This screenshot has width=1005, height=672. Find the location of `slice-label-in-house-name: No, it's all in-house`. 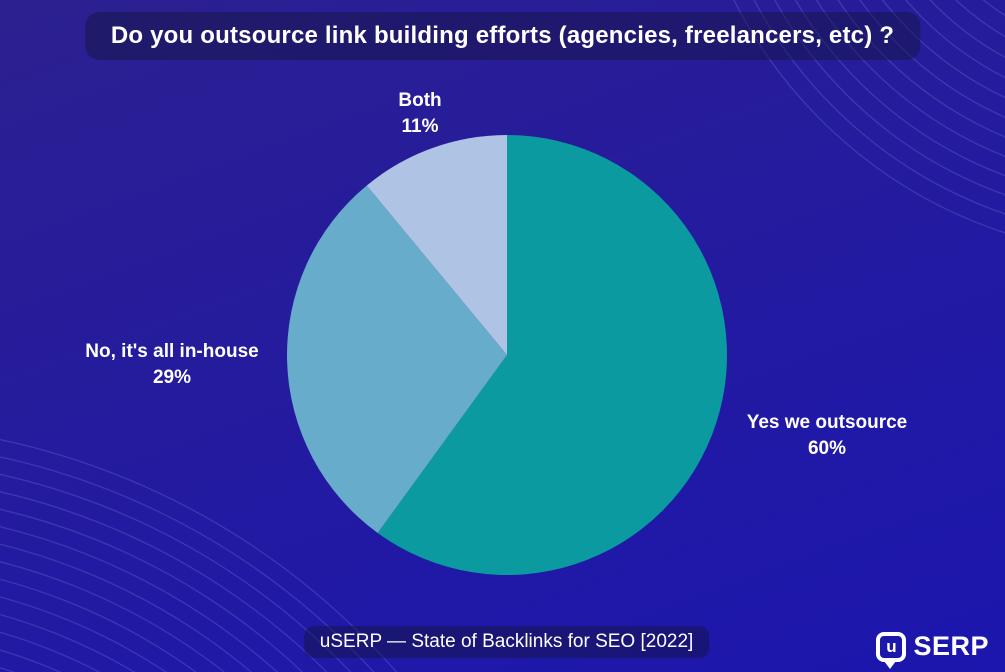

slice-label-in-house-name: No, it's all in-house is located at coordinates (172, 351).